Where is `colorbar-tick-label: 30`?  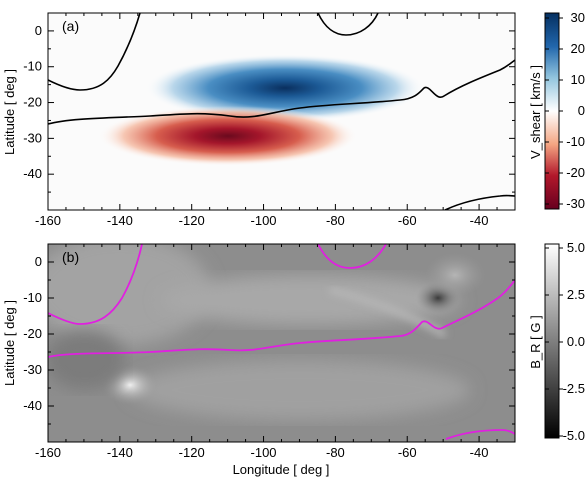 colorbar-tick-label: 30 is located at coordinates (578, 17).